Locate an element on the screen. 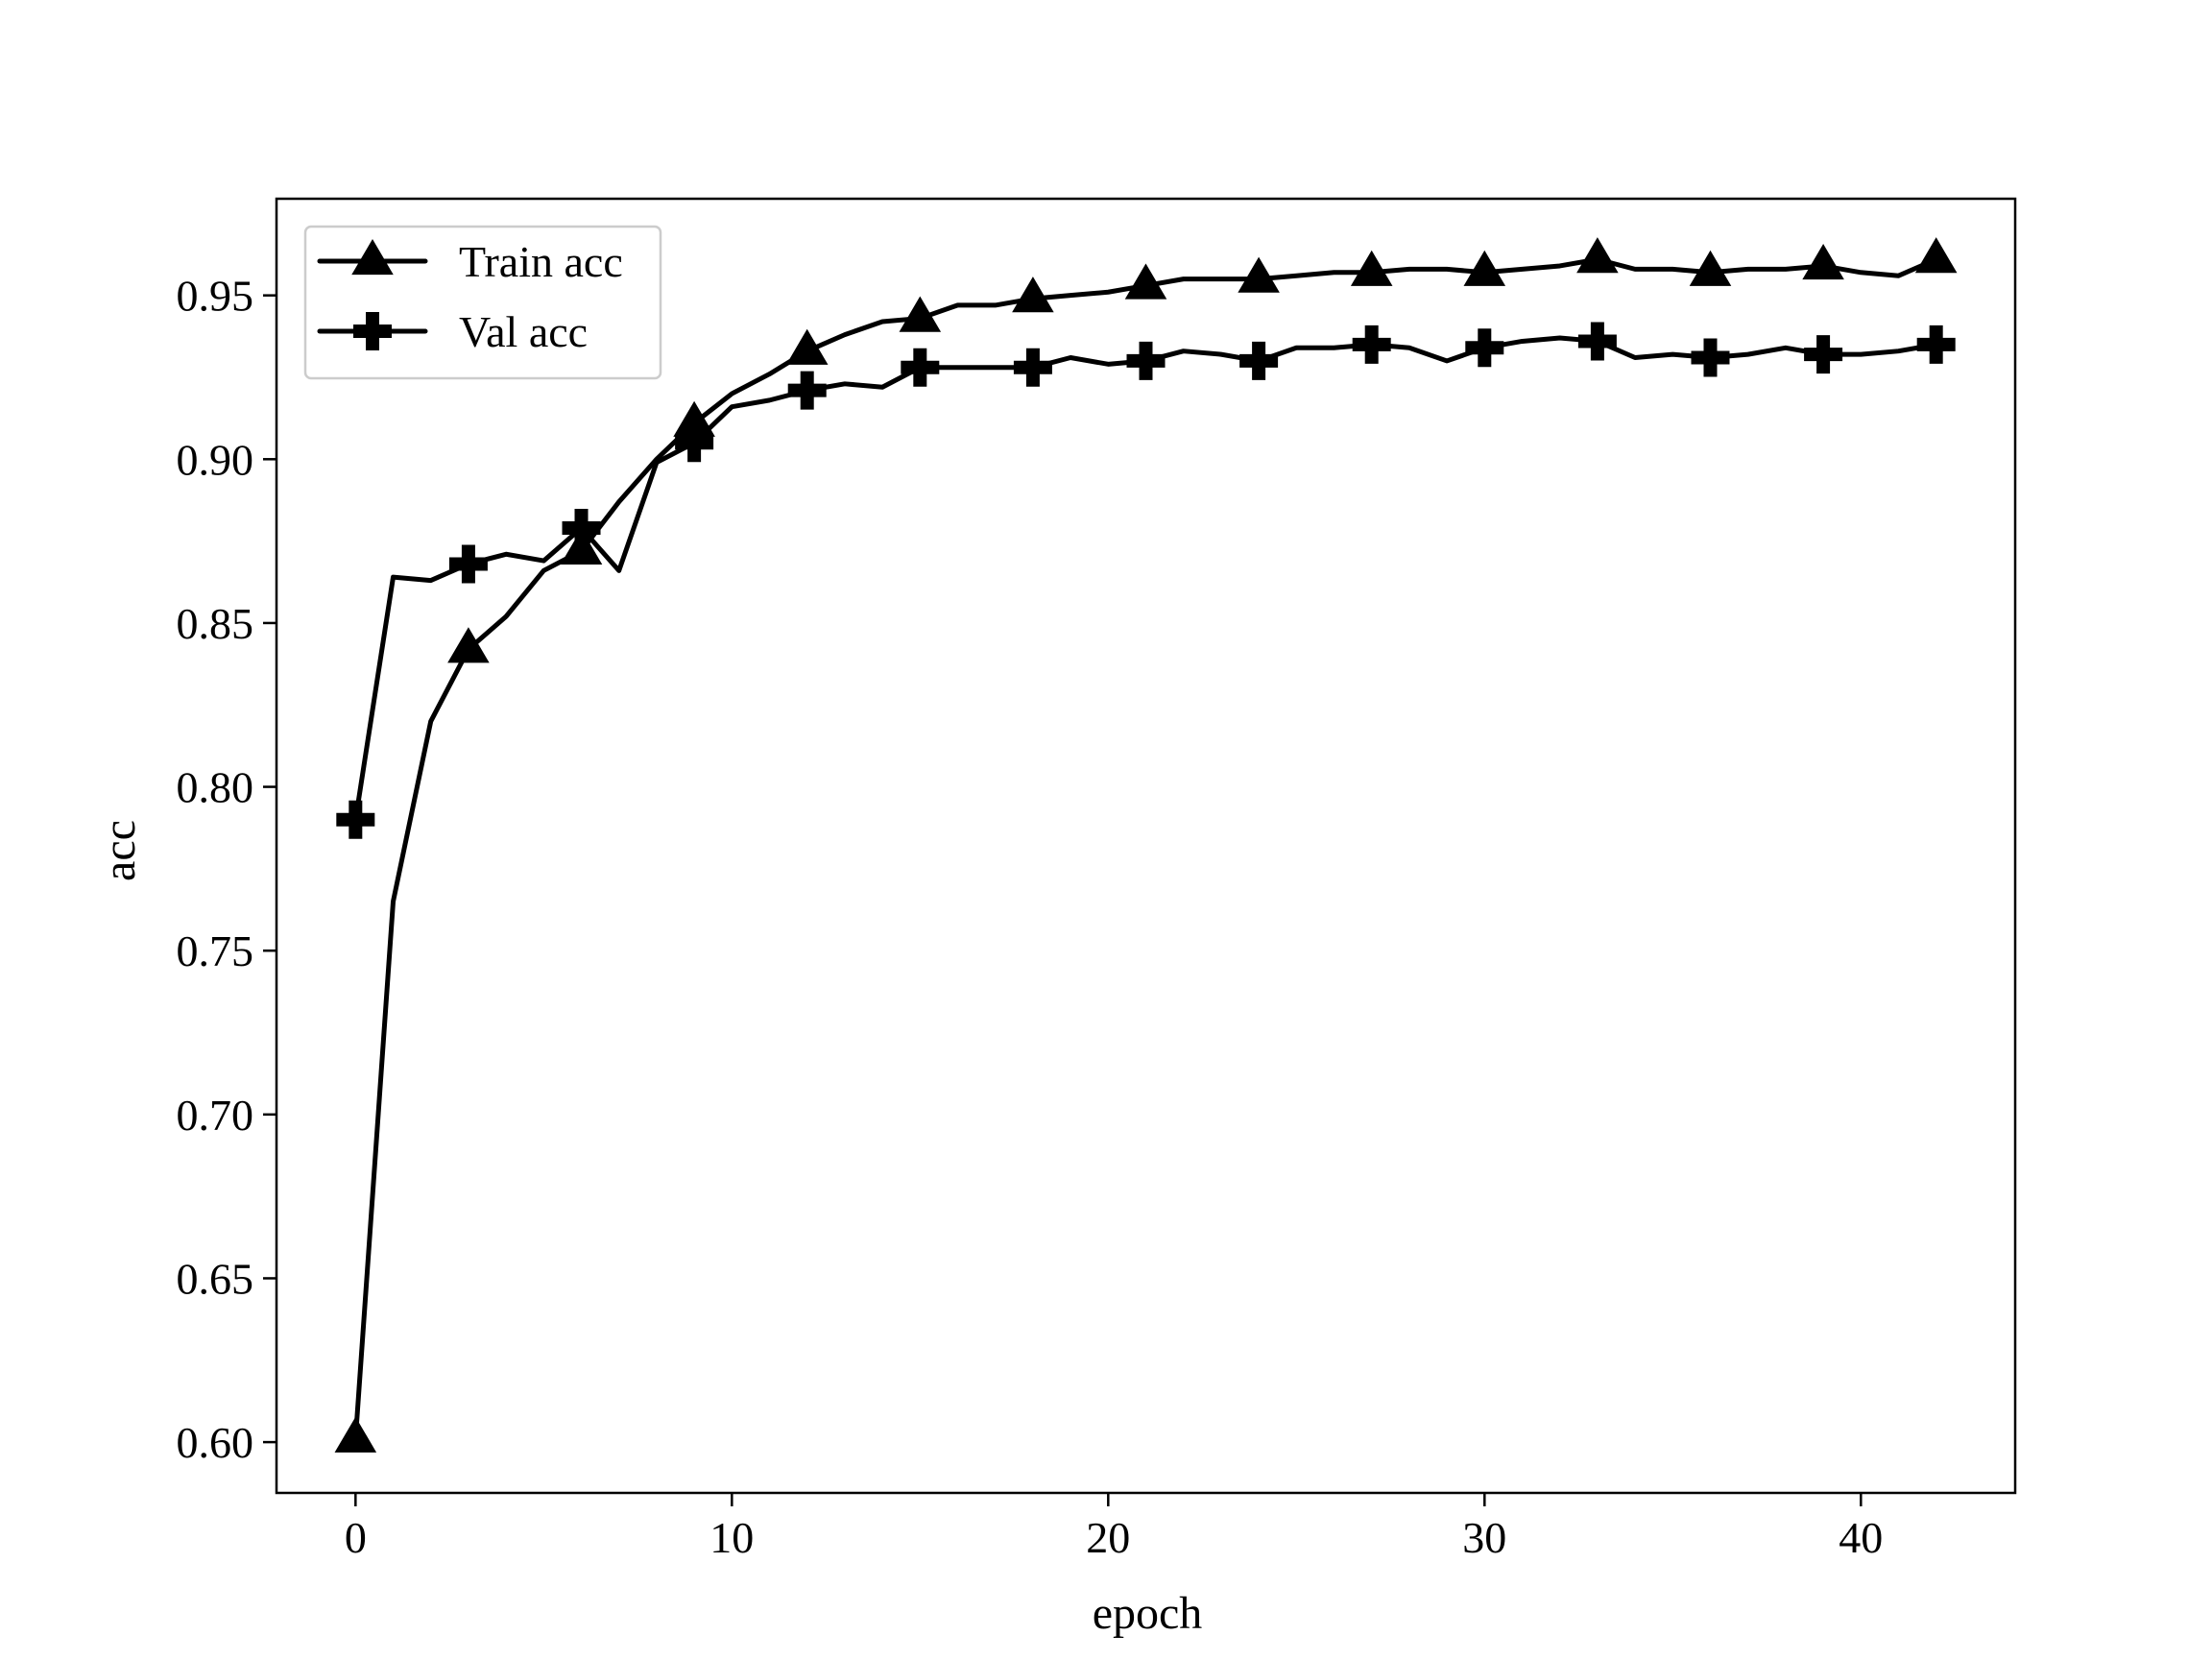  legend-train-triangle-marker is located at coordinates (372, 257).